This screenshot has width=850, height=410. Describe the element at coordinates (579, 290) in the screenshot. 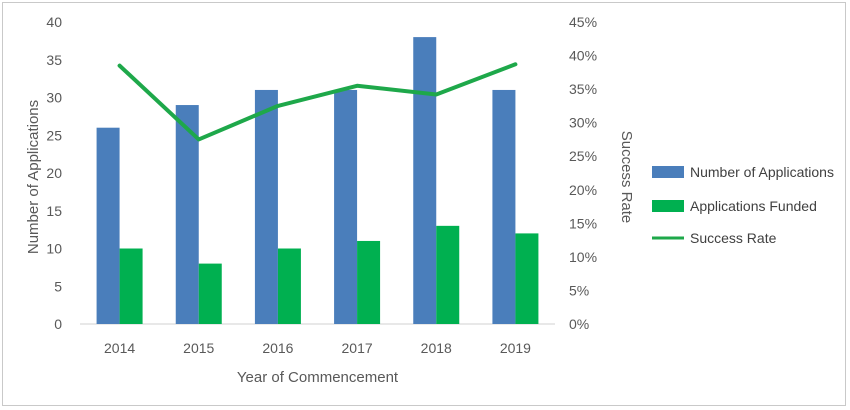

I see `y2-tick-label: 5%` at that location.